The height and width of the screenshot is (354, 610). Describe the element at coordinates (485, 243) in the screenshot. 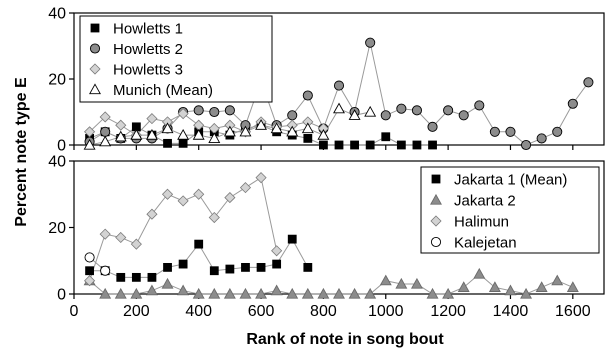

I see `legend-label-bottom-3: Kalejetan` at that location.